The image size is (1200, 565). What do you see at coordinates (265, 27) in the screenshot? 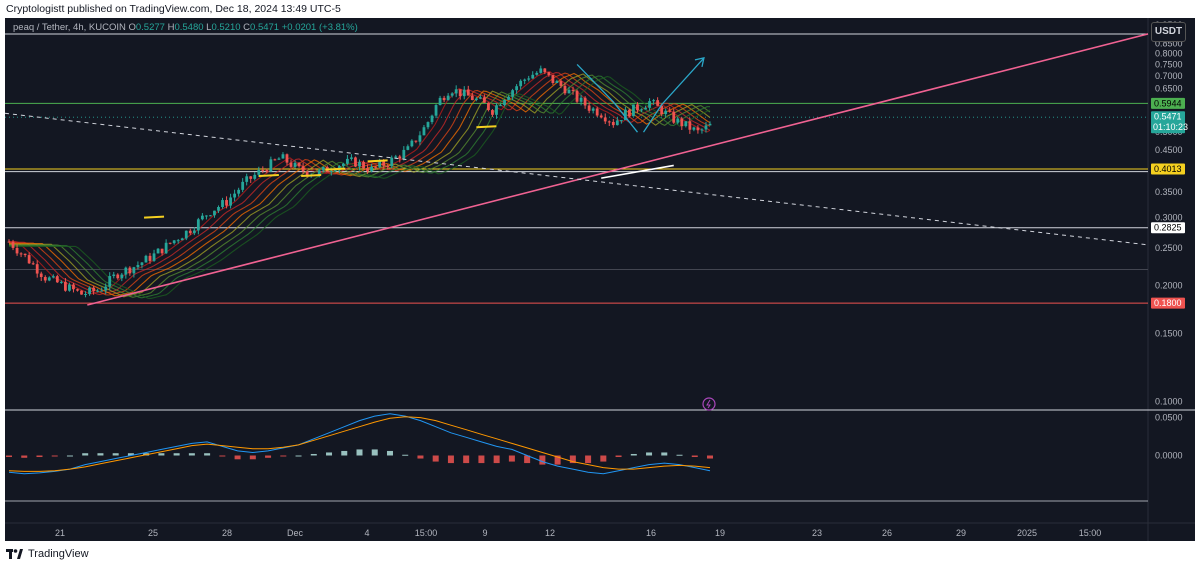
I see `close-value: 0.5471` at bounding box center [265, 27].